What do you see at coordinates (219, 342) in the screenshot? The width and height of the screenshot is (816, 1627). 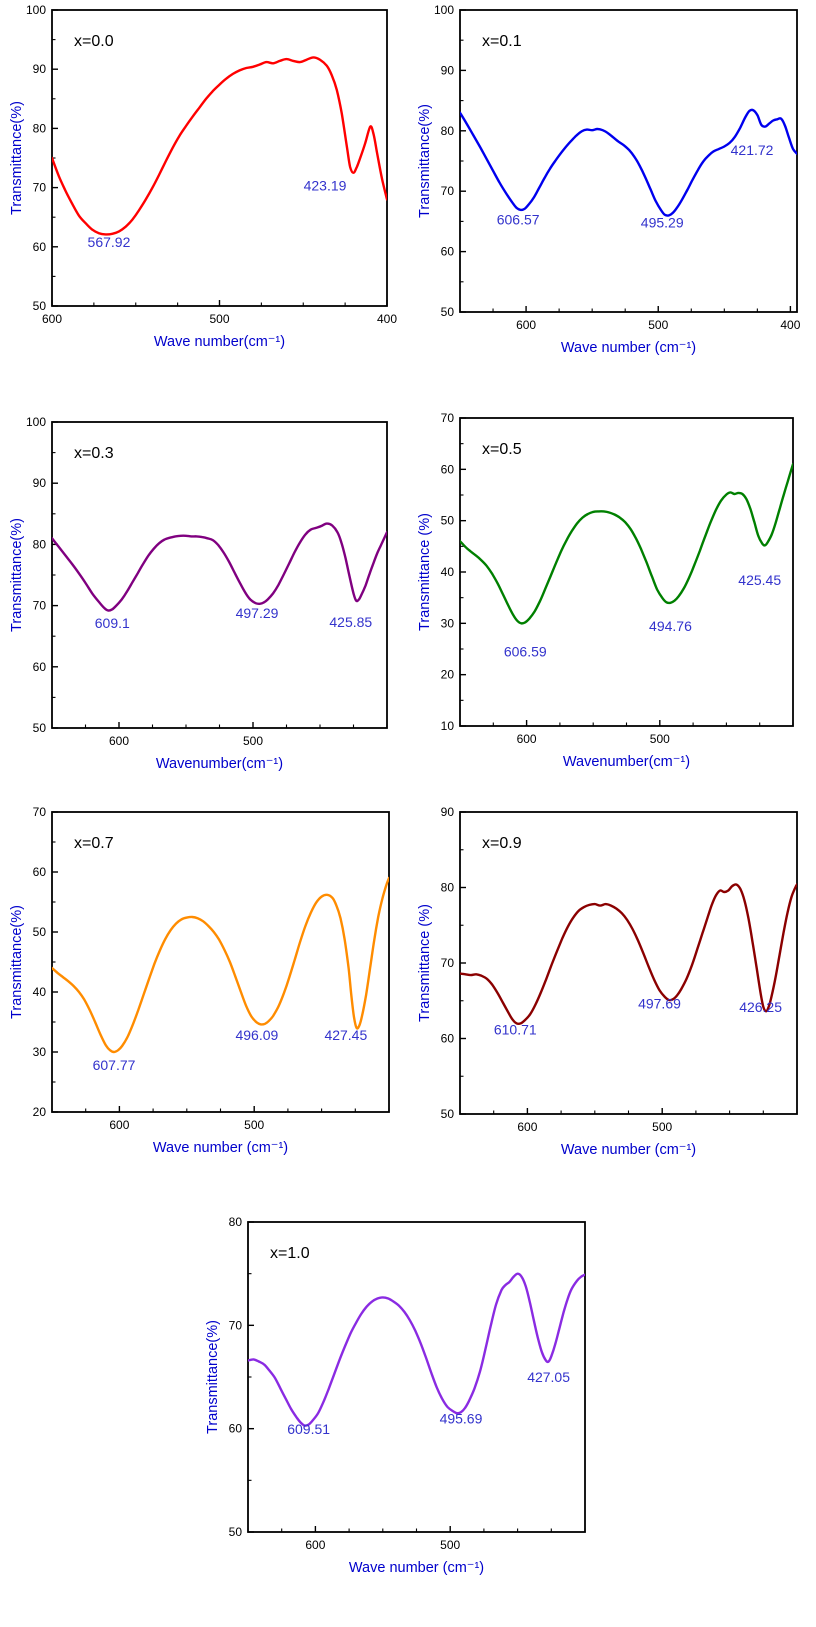 I see `x-axis-title: Wave number(cm⁻¹)` at bounding box center [219, 342].